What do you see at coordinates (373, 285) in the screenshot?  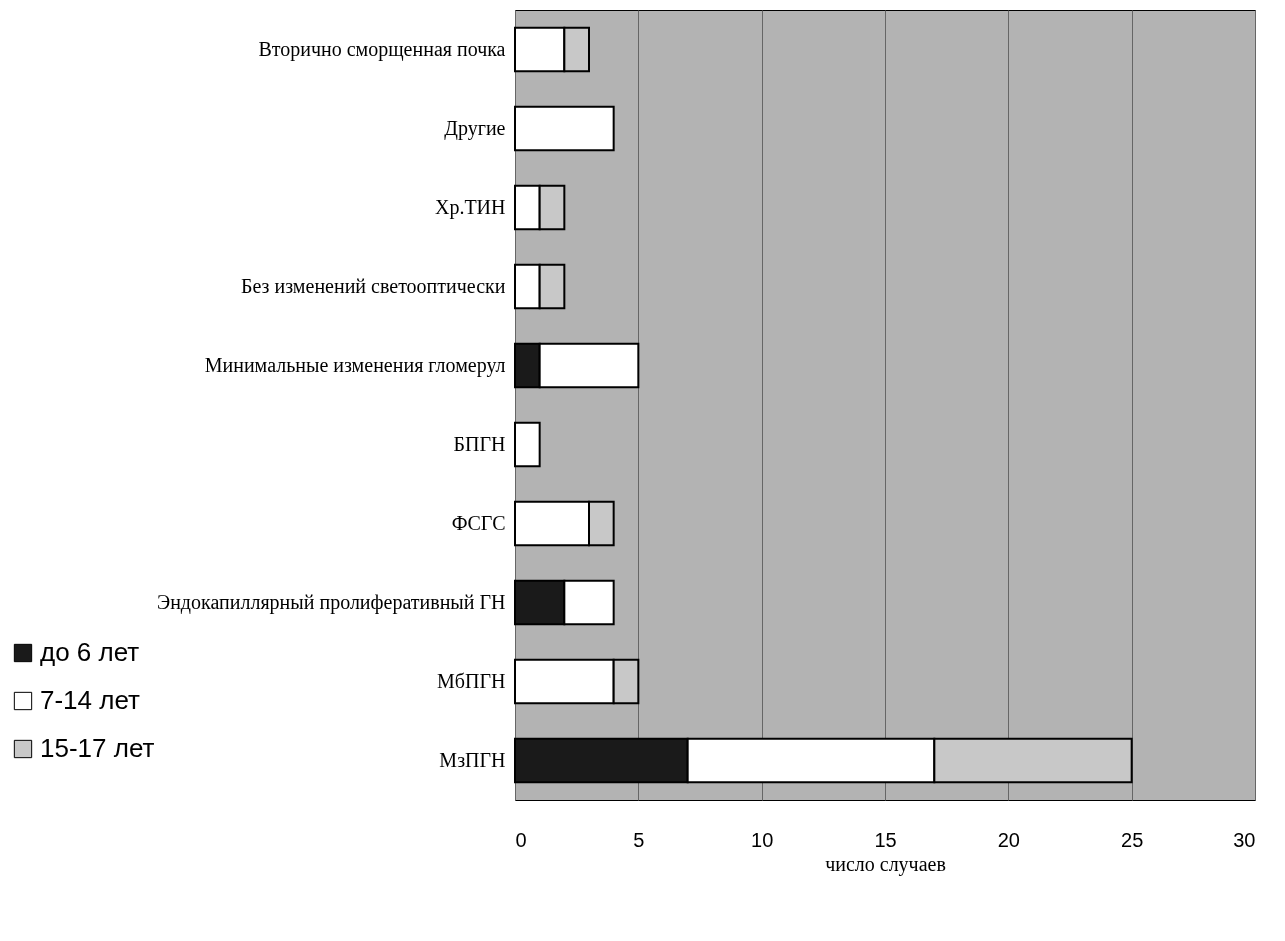 I see `y-tick-label: Без изменений светооптически` at bounding box center [373, 285].